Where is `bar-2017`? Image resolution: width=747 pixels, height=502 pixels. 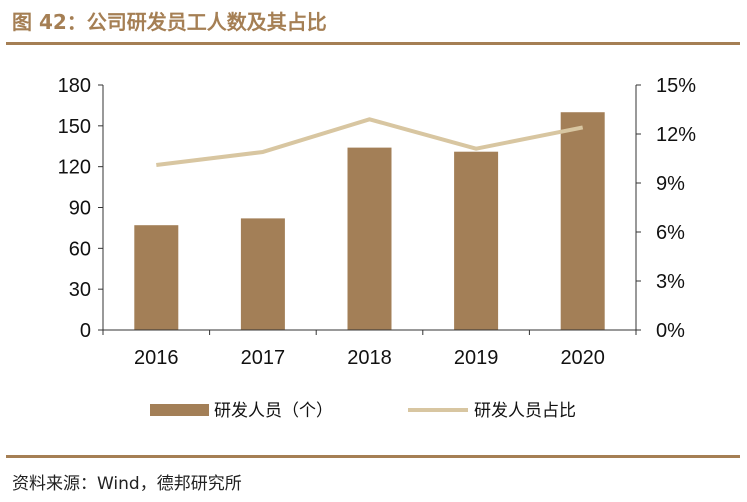
bar-2017 is located at coordinates (262, 274).